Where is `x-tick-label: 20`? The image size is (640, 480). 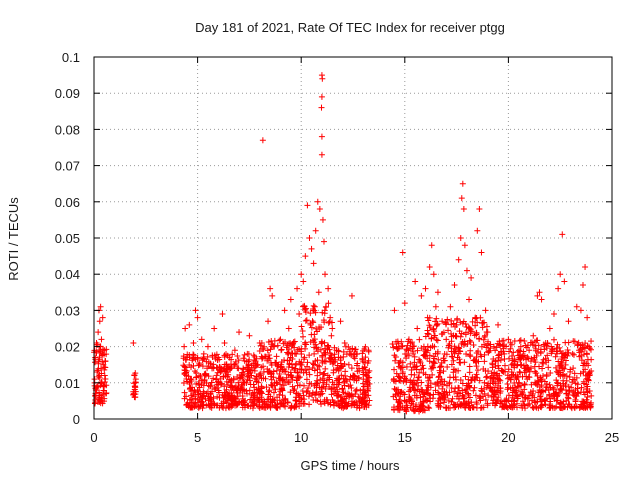
x-tick-label: 20 is located at coordinates (508, 437).